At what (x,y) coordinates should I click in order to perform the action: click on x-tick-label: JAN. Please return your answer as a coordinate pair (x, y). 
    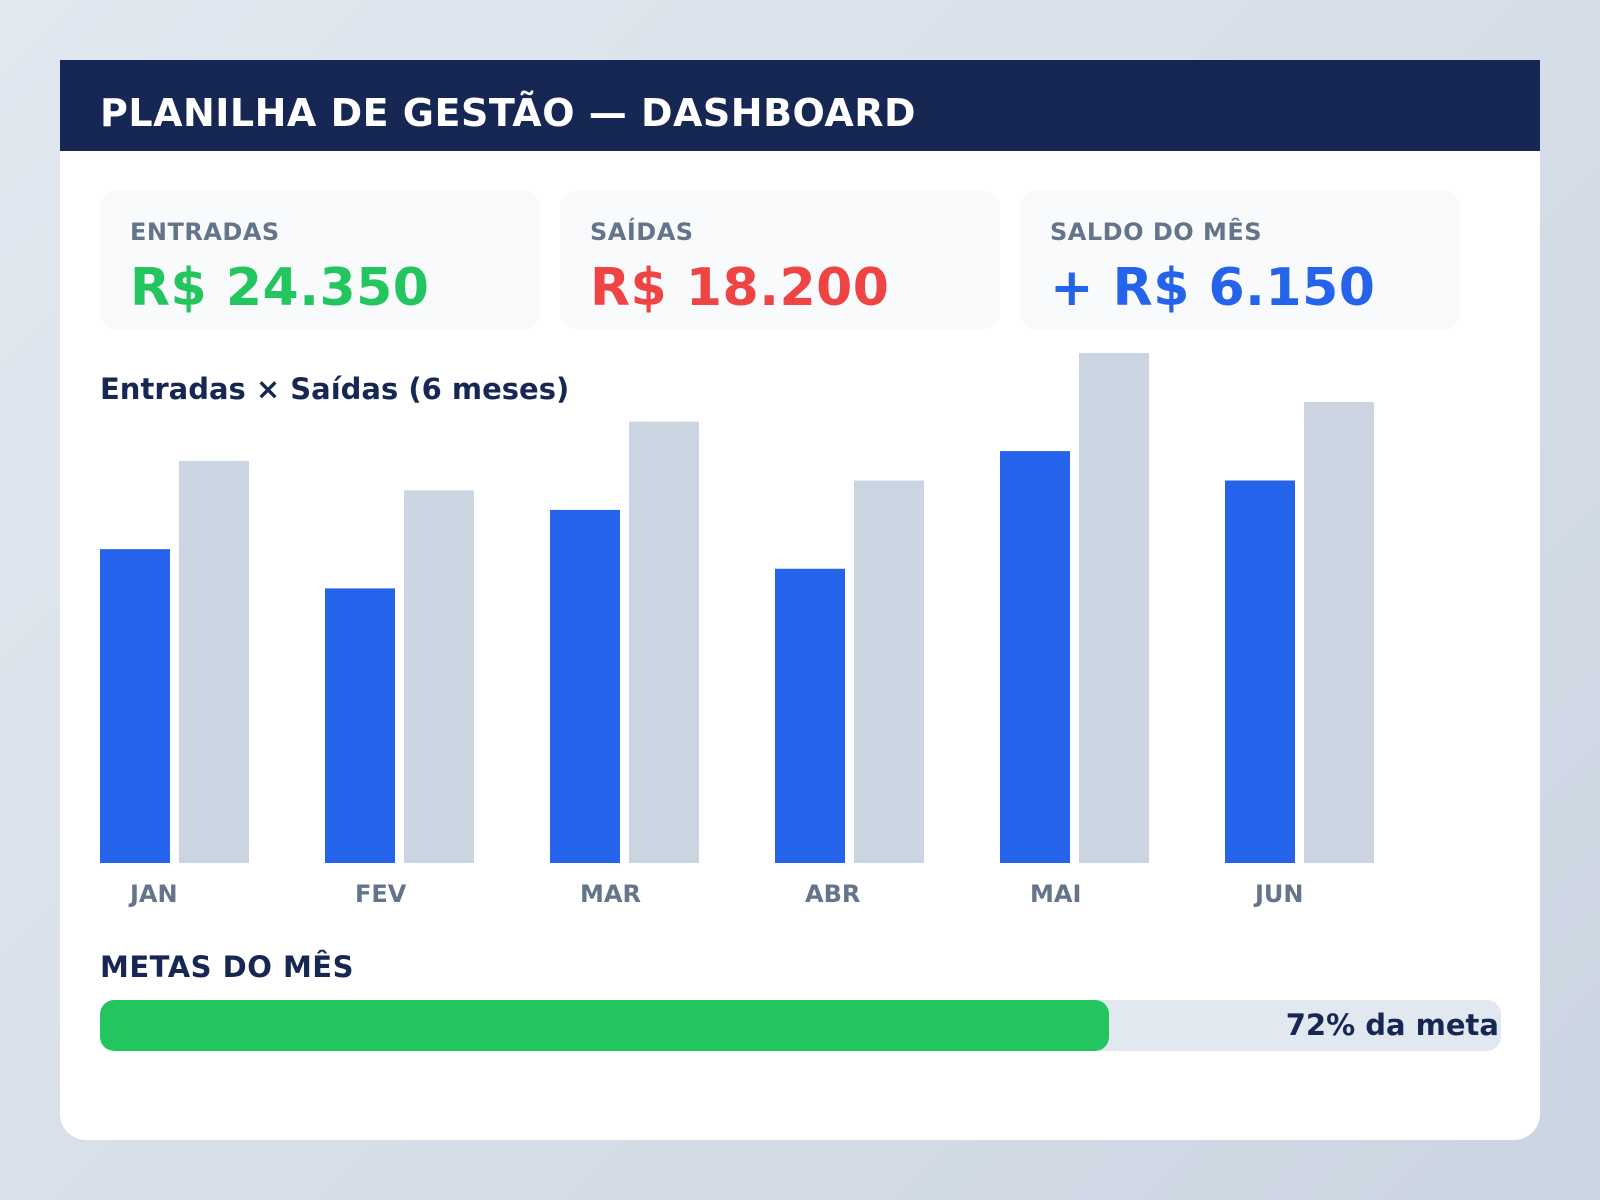
    Looking at the image, I should click on (153, 894).